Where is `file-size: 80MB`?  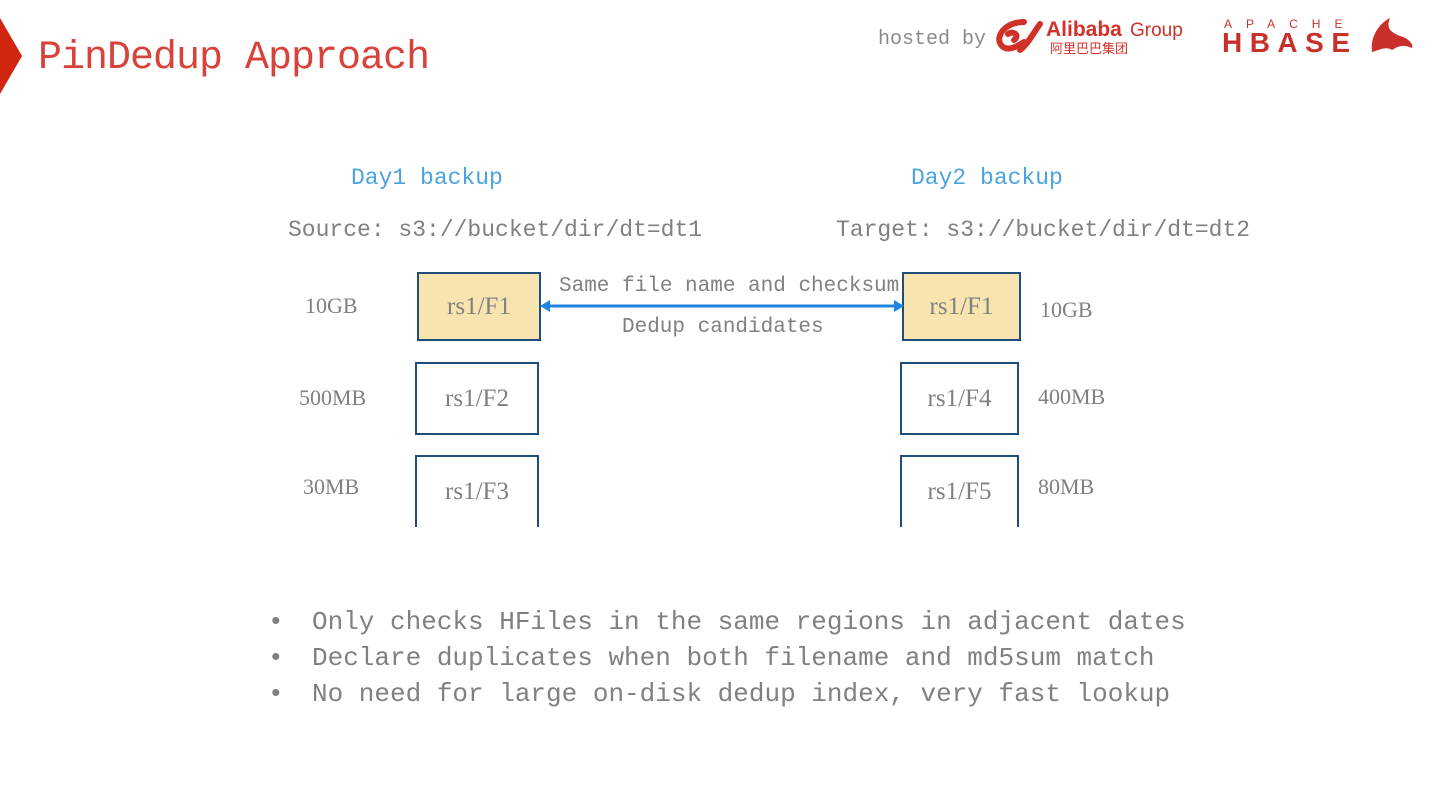 file-size: 80MB is located at coordinates (1066, 486).